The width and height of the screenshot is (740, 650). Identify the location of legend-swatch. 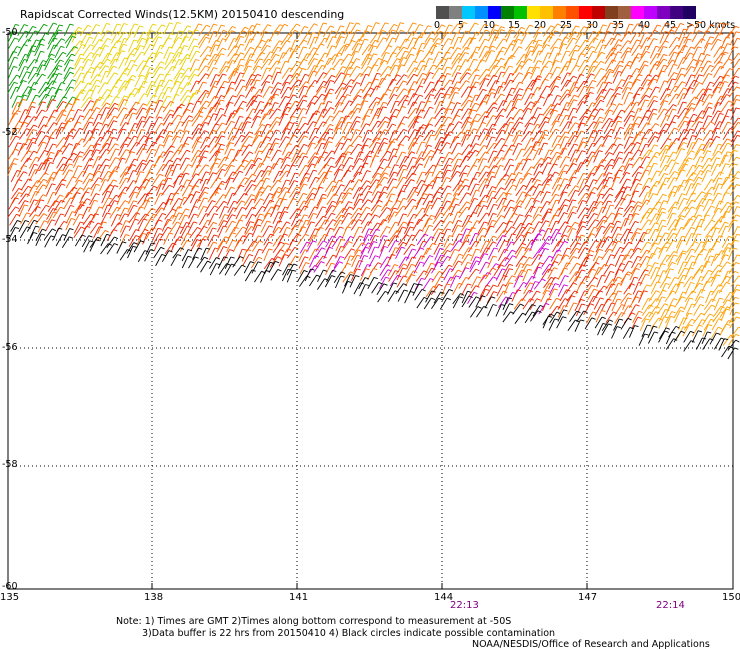
(520, 12).